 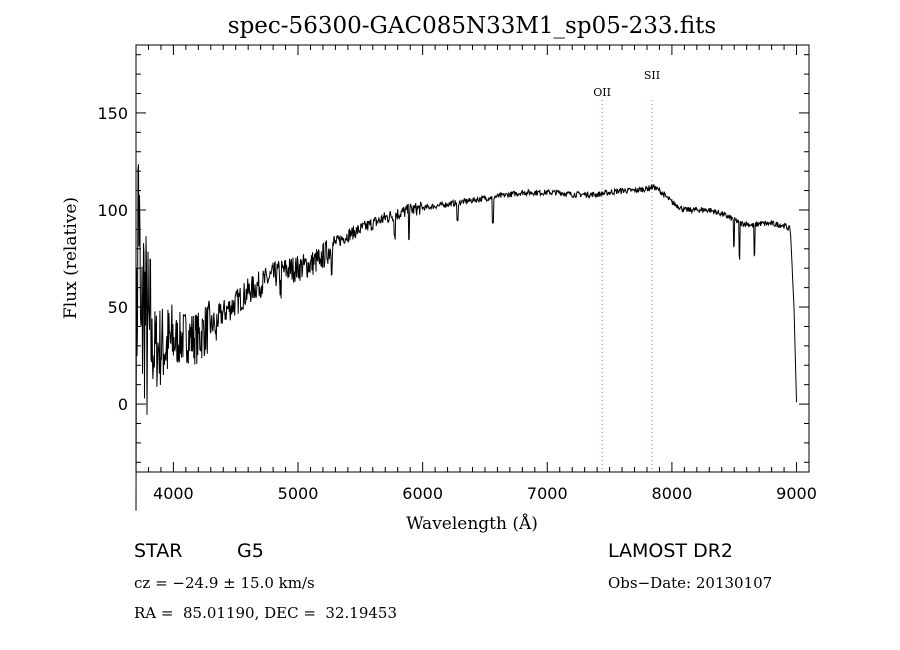 What do you see at coordinates (652, 75) in the screenshot?
I see `vline-label: SII` at bounding box center [652, 75].